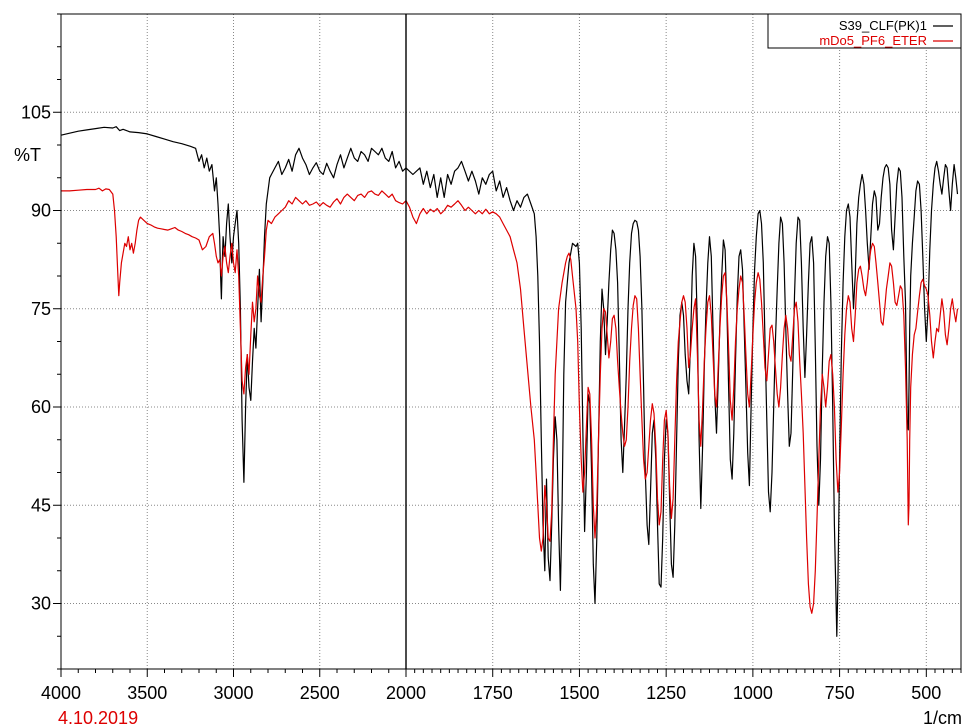  Describe the element at coordinates (666, 693) in the screenshot. I see `x-tick-label: 1250` at that location.